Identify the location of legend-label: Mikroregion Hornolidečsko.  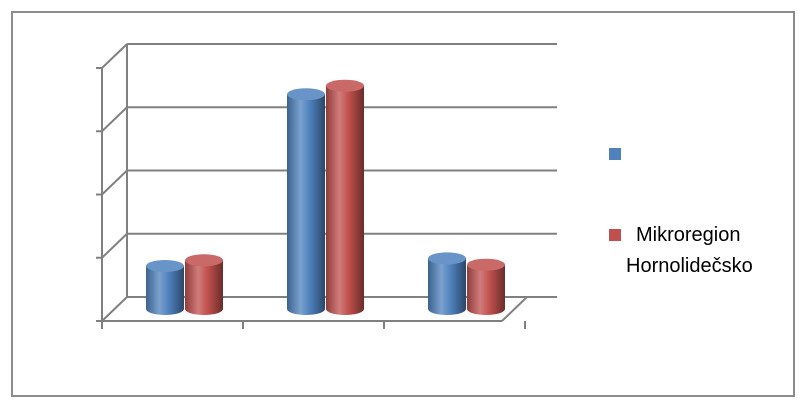
(689, 250).